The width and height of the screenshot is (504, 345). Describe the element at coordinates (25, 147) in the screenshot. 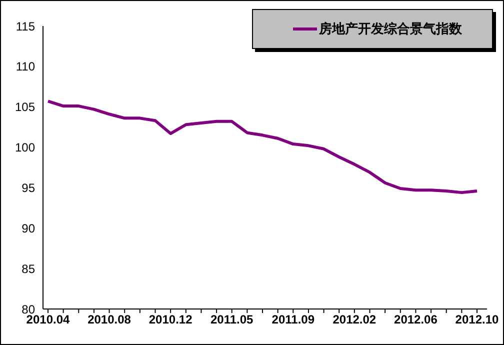

I see `y-tick-label: 100` at that location.